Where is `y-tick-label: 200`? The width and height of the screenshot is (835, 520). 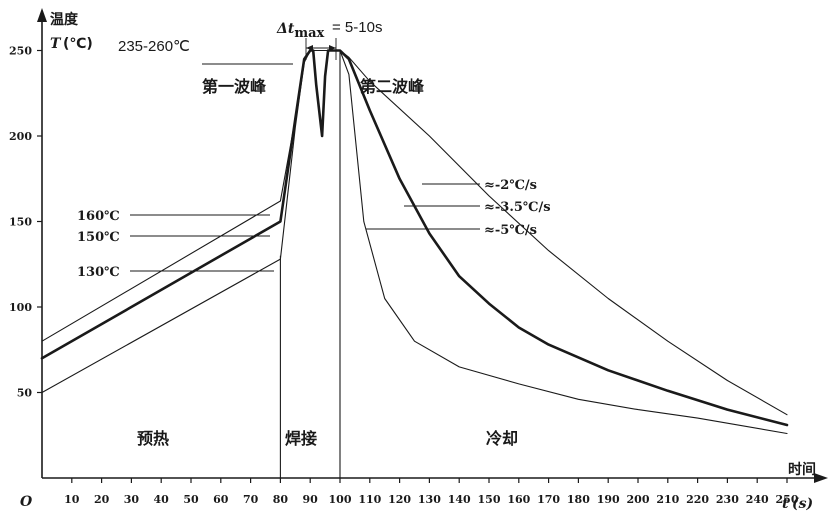 y-tick-label: 200 is located at coordinates (20, 136).